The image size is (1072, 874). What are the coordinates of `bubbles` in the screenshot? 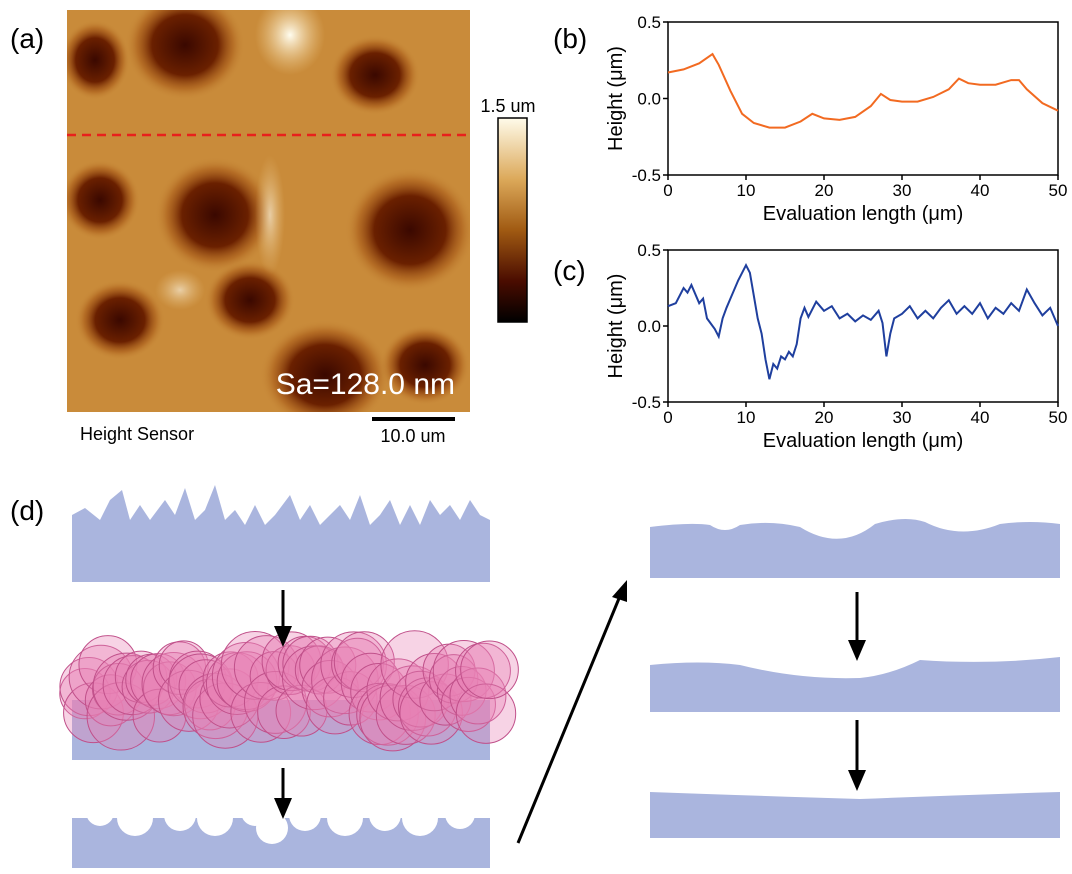 It's located at (289, 691).